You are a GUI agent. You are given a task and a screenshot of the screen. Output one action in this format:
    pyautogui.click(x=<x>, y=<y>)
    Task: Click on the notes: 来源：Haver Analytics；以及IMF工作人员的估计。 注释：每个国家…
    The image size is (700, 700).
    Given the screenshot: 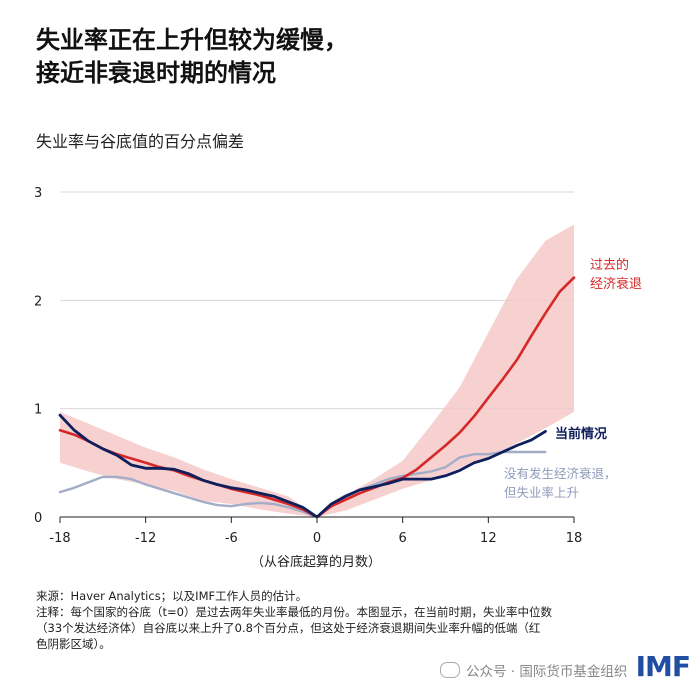 What is the action you would take?
    pyautogui.click(x=351, y=620)
    